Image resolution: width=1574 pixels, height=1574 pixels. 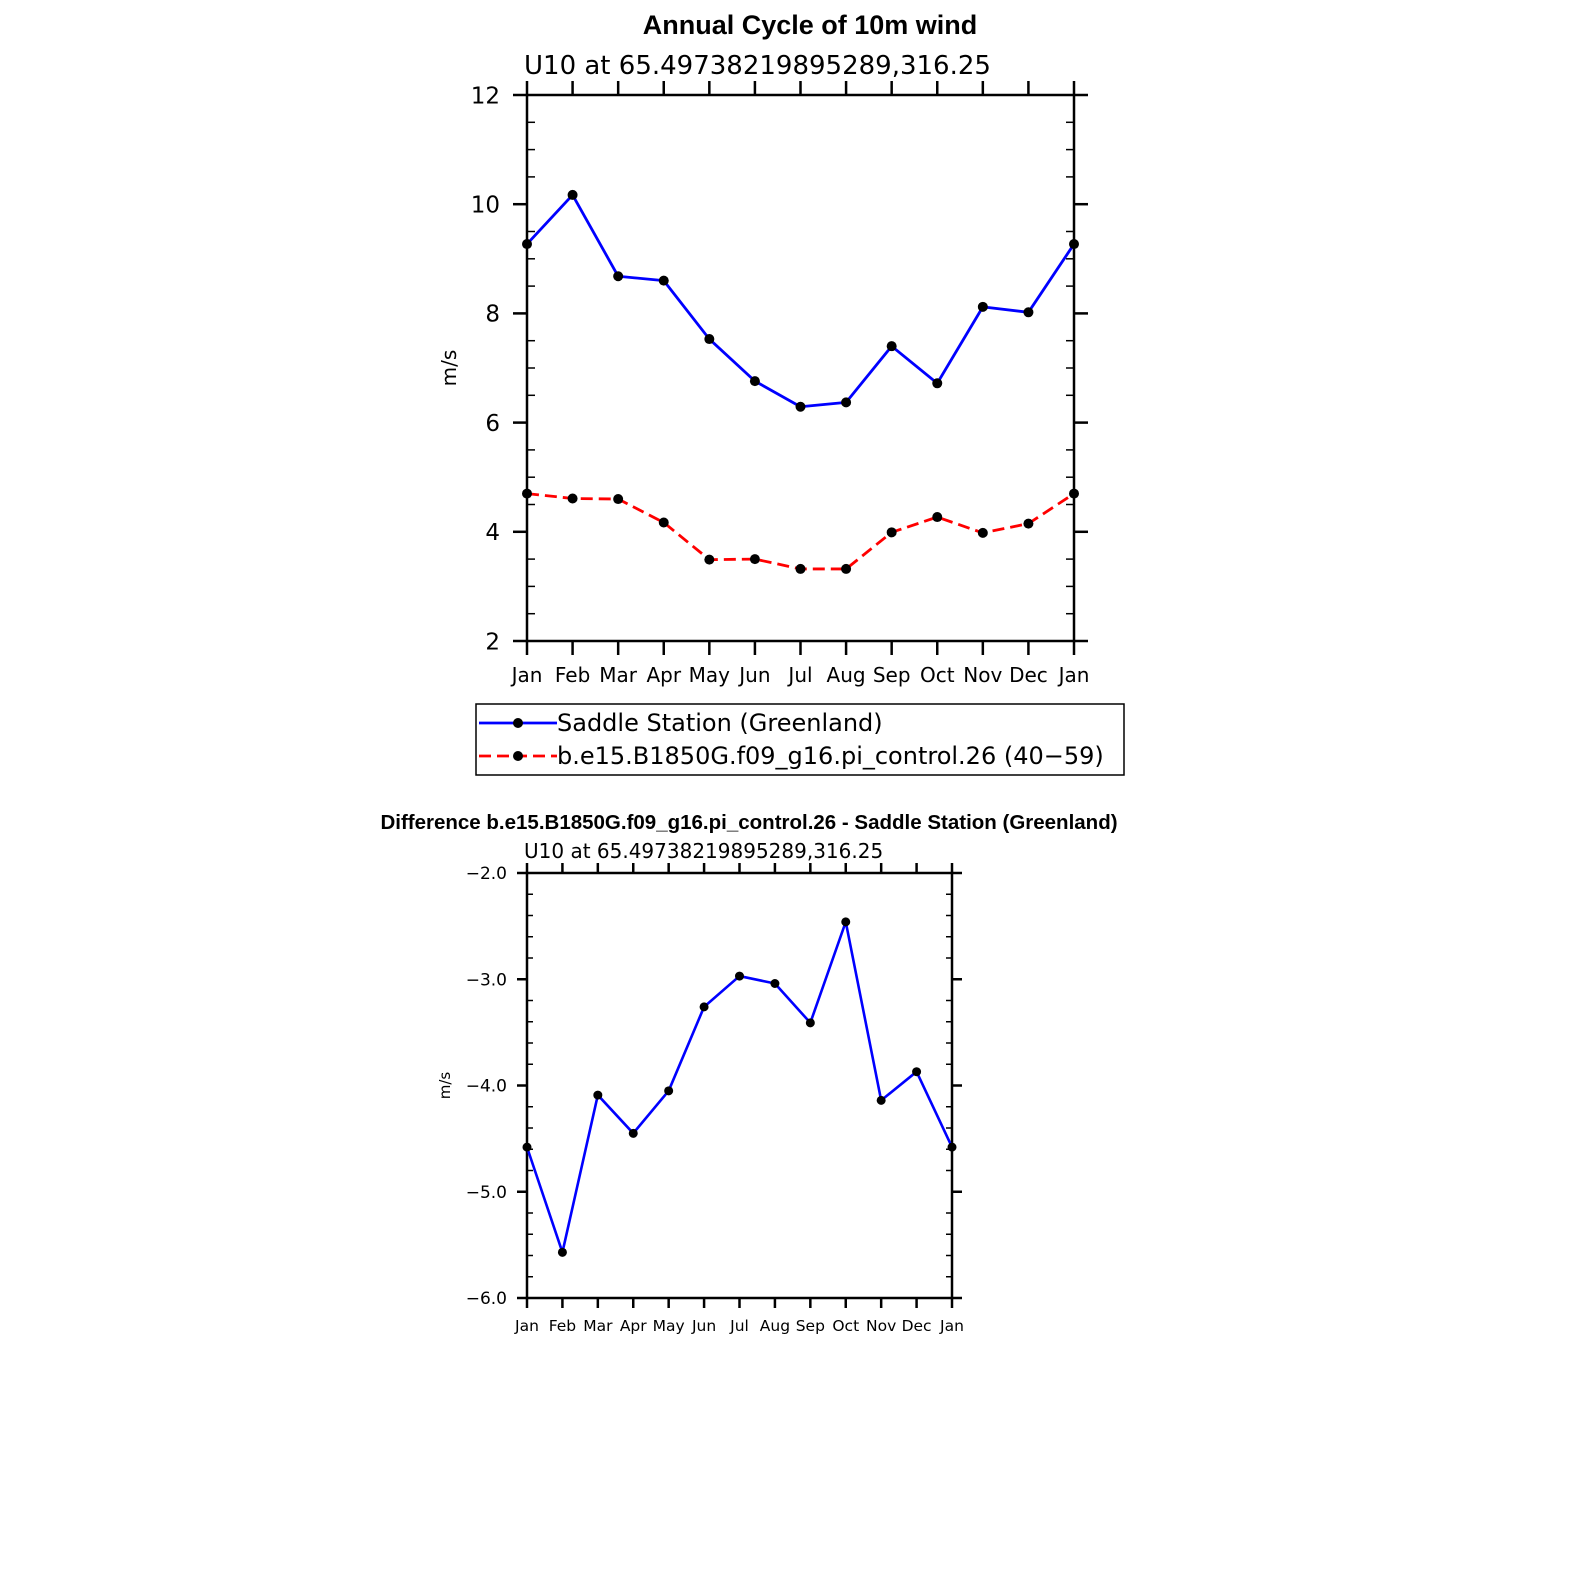 I want to click on y-tick-label: 2, so click(x=492, y=642).